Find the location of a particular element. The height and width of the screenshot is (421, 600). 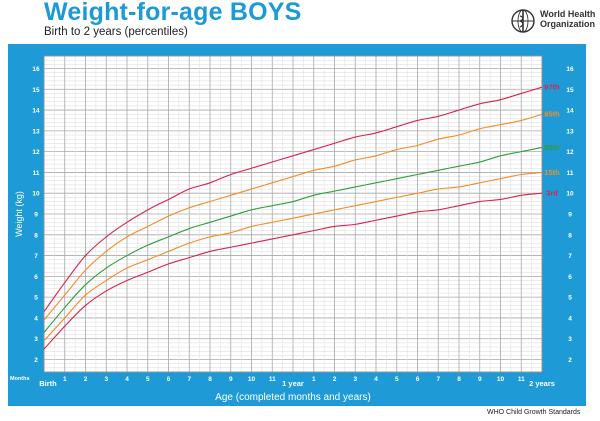

who-logo-line1: World Health is located at coordinates (568, 14).